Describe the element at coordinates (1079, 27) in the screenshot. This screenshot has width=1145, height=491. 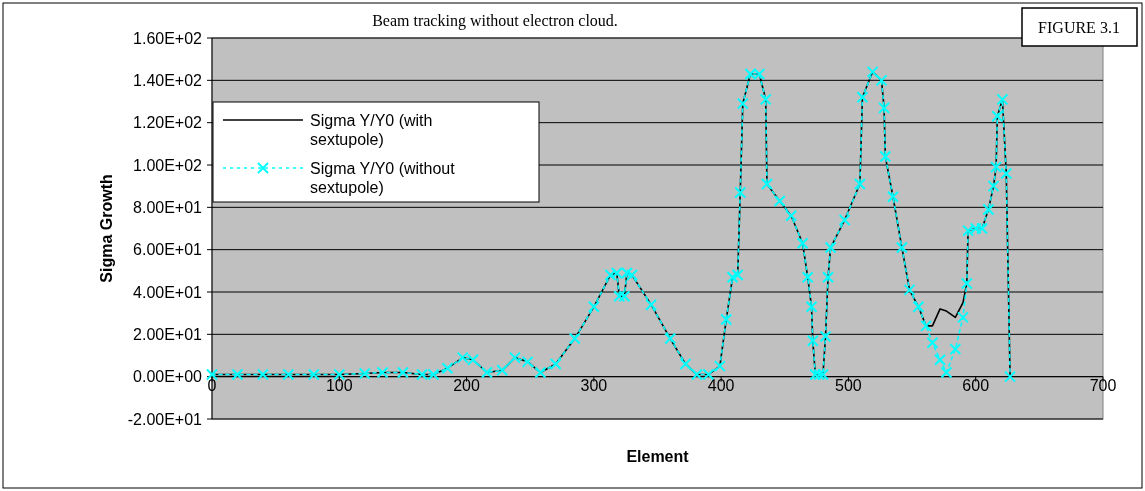
I see `caption: FIGURE 3.1` at that location.